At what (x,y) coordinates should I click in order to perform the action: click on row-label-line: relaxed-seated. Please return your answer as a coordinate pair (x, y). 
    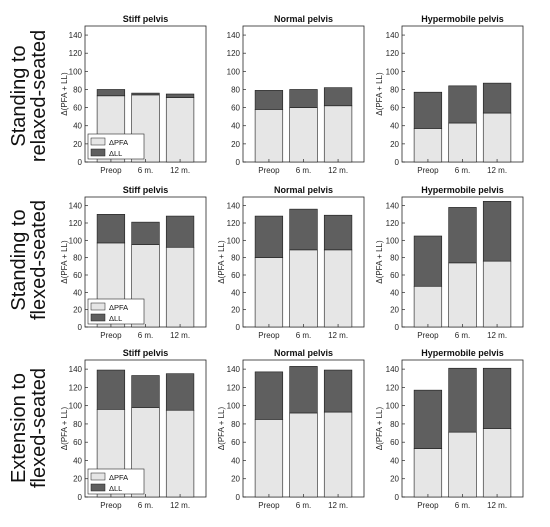
    Looking at the image, I should click on (39, 96).